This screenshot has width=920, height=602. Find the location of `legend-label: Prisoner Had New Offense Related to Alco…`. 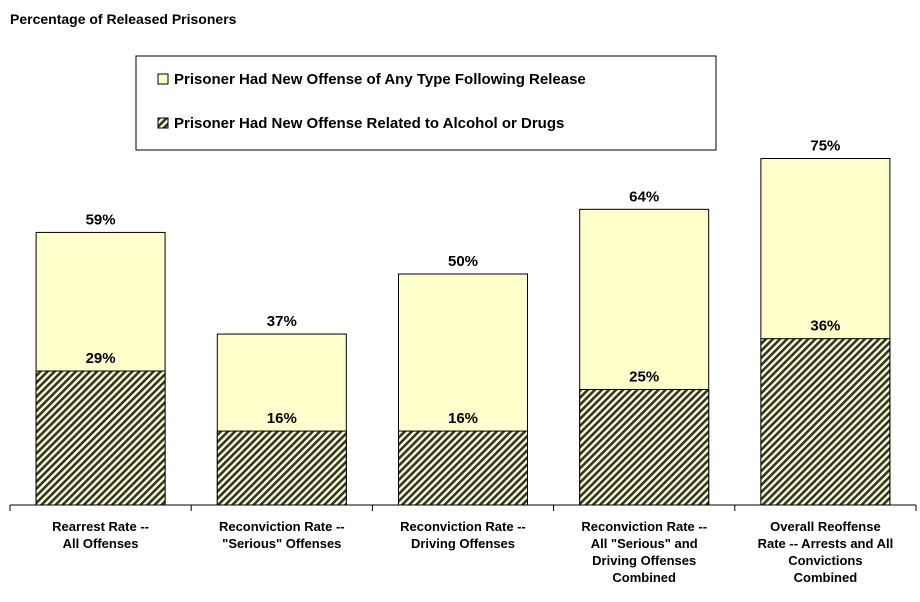

legend-label: Prisoner Had New Offense Related to Alco… is located at coordinates (369, 123).